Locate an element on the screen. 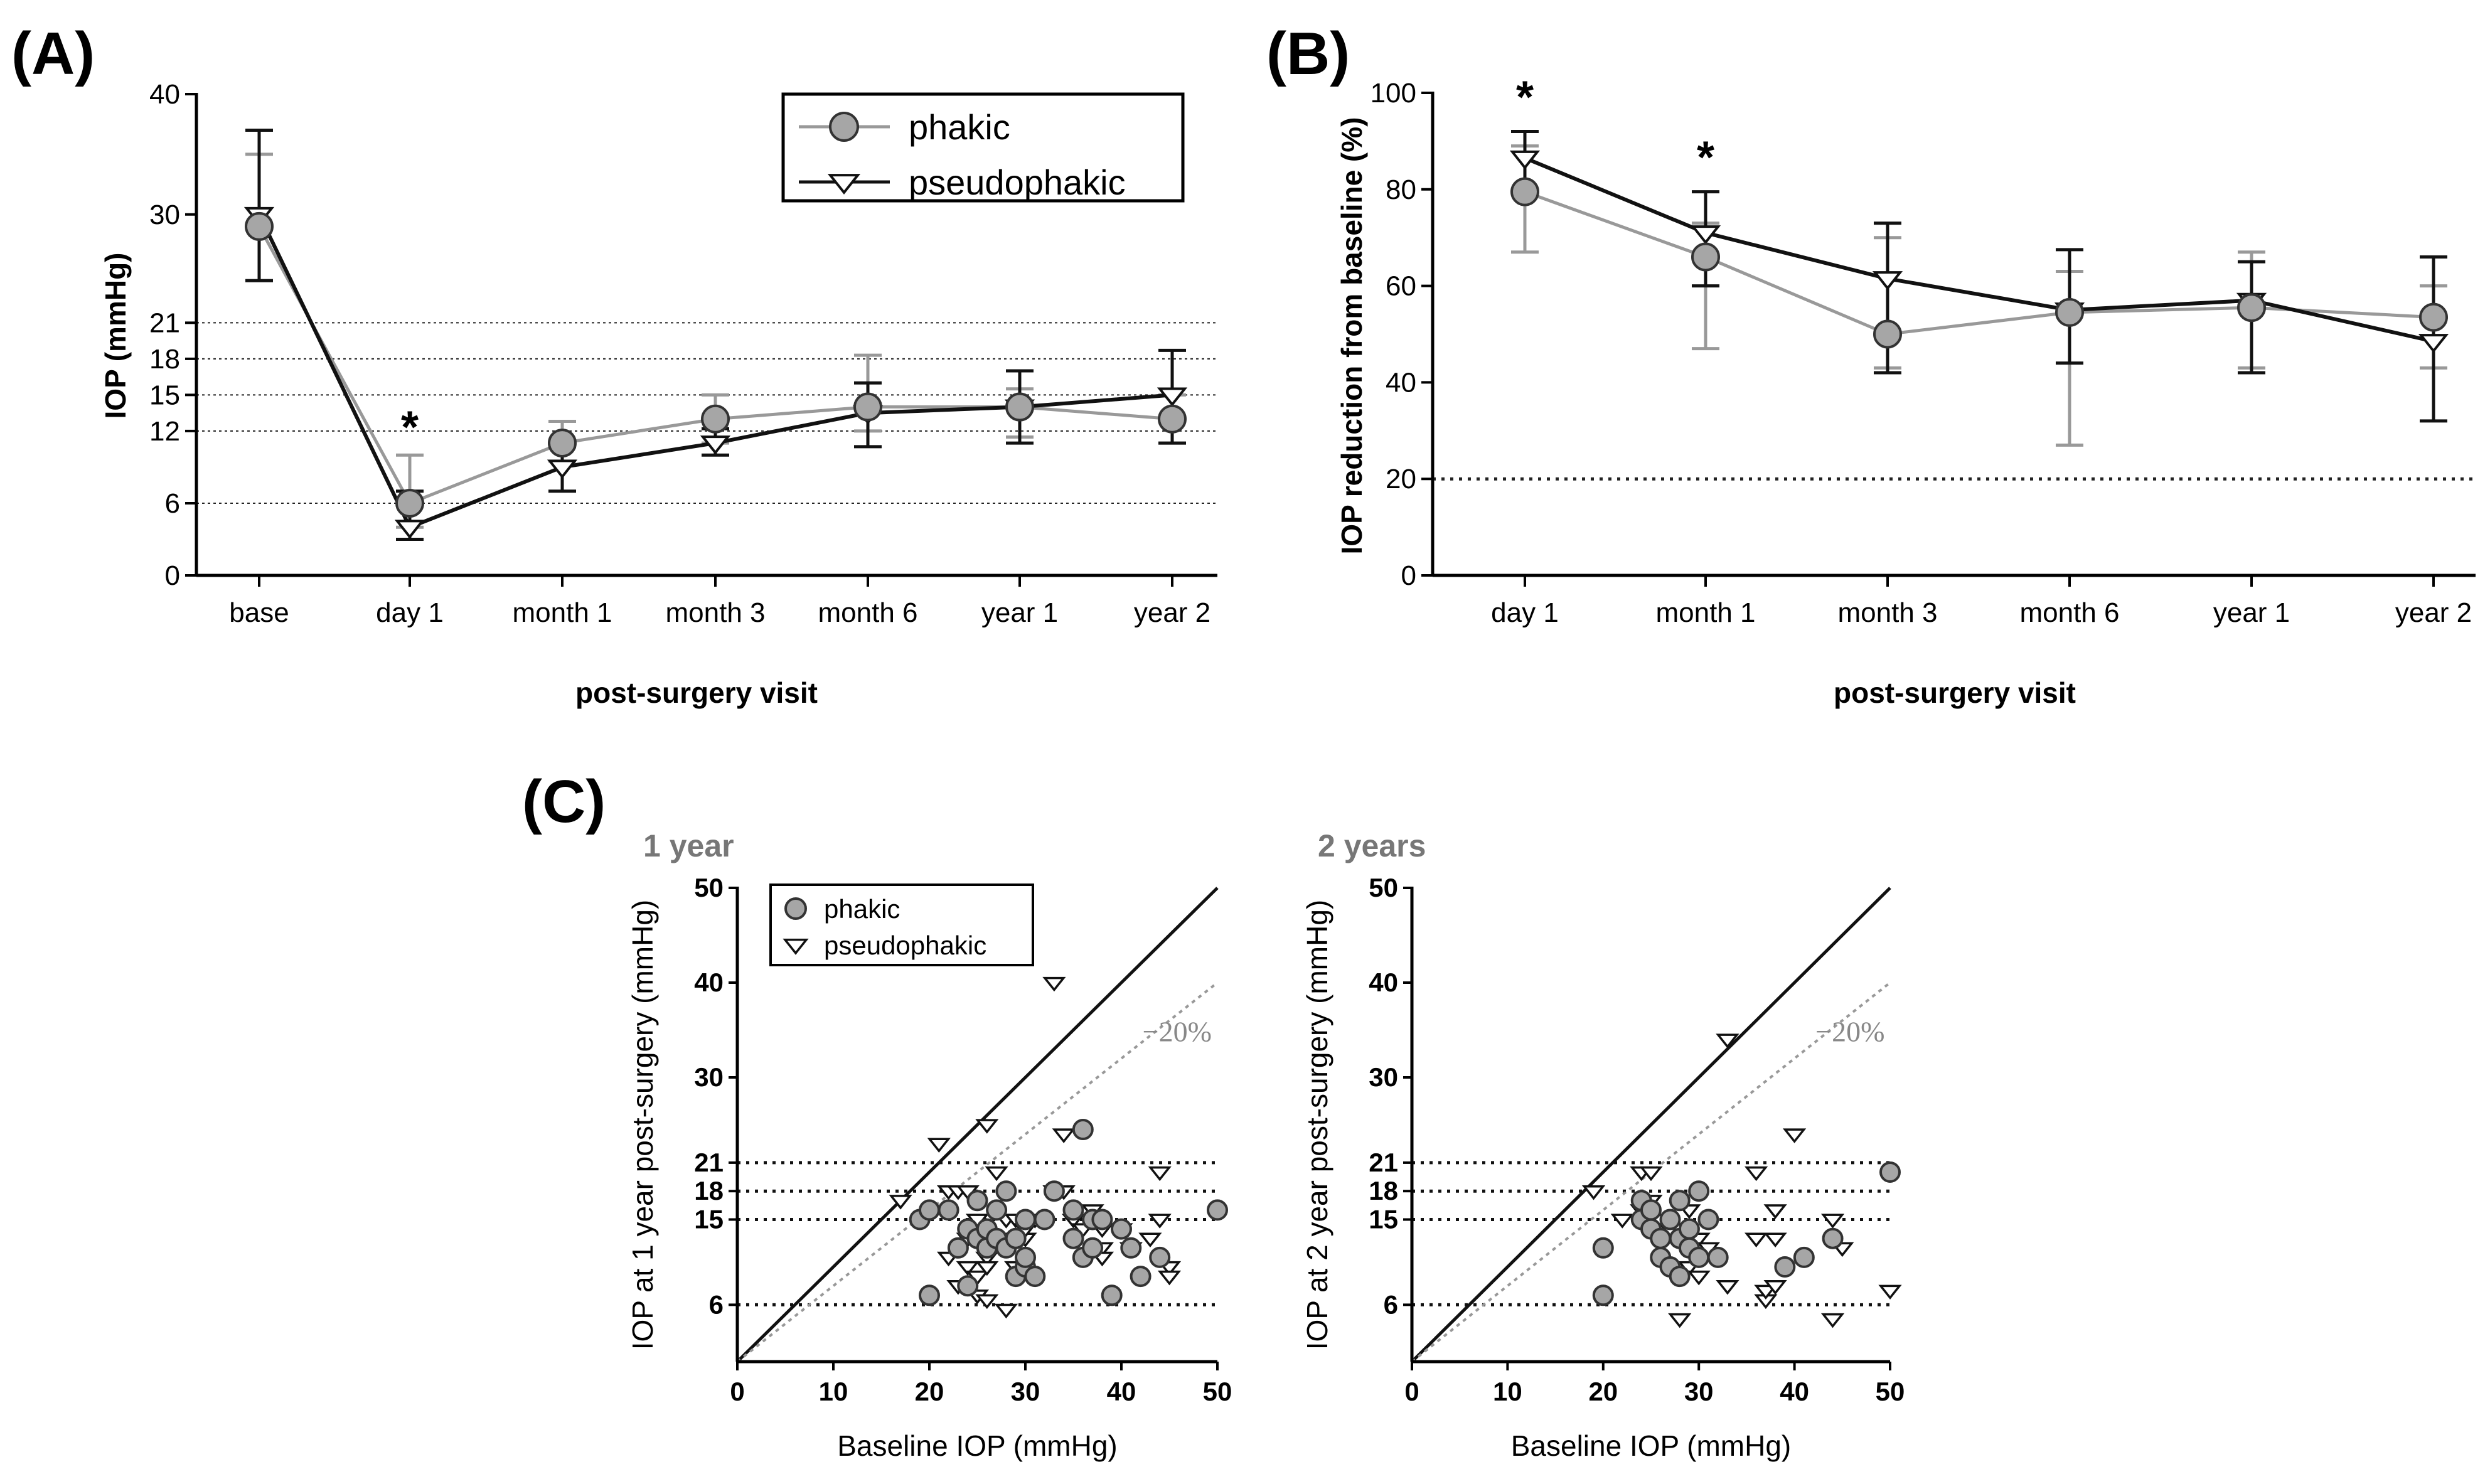 This screenshot has height=1484, width=2490. x-tick-label: 50 is located at coordinates (1890, 1391).